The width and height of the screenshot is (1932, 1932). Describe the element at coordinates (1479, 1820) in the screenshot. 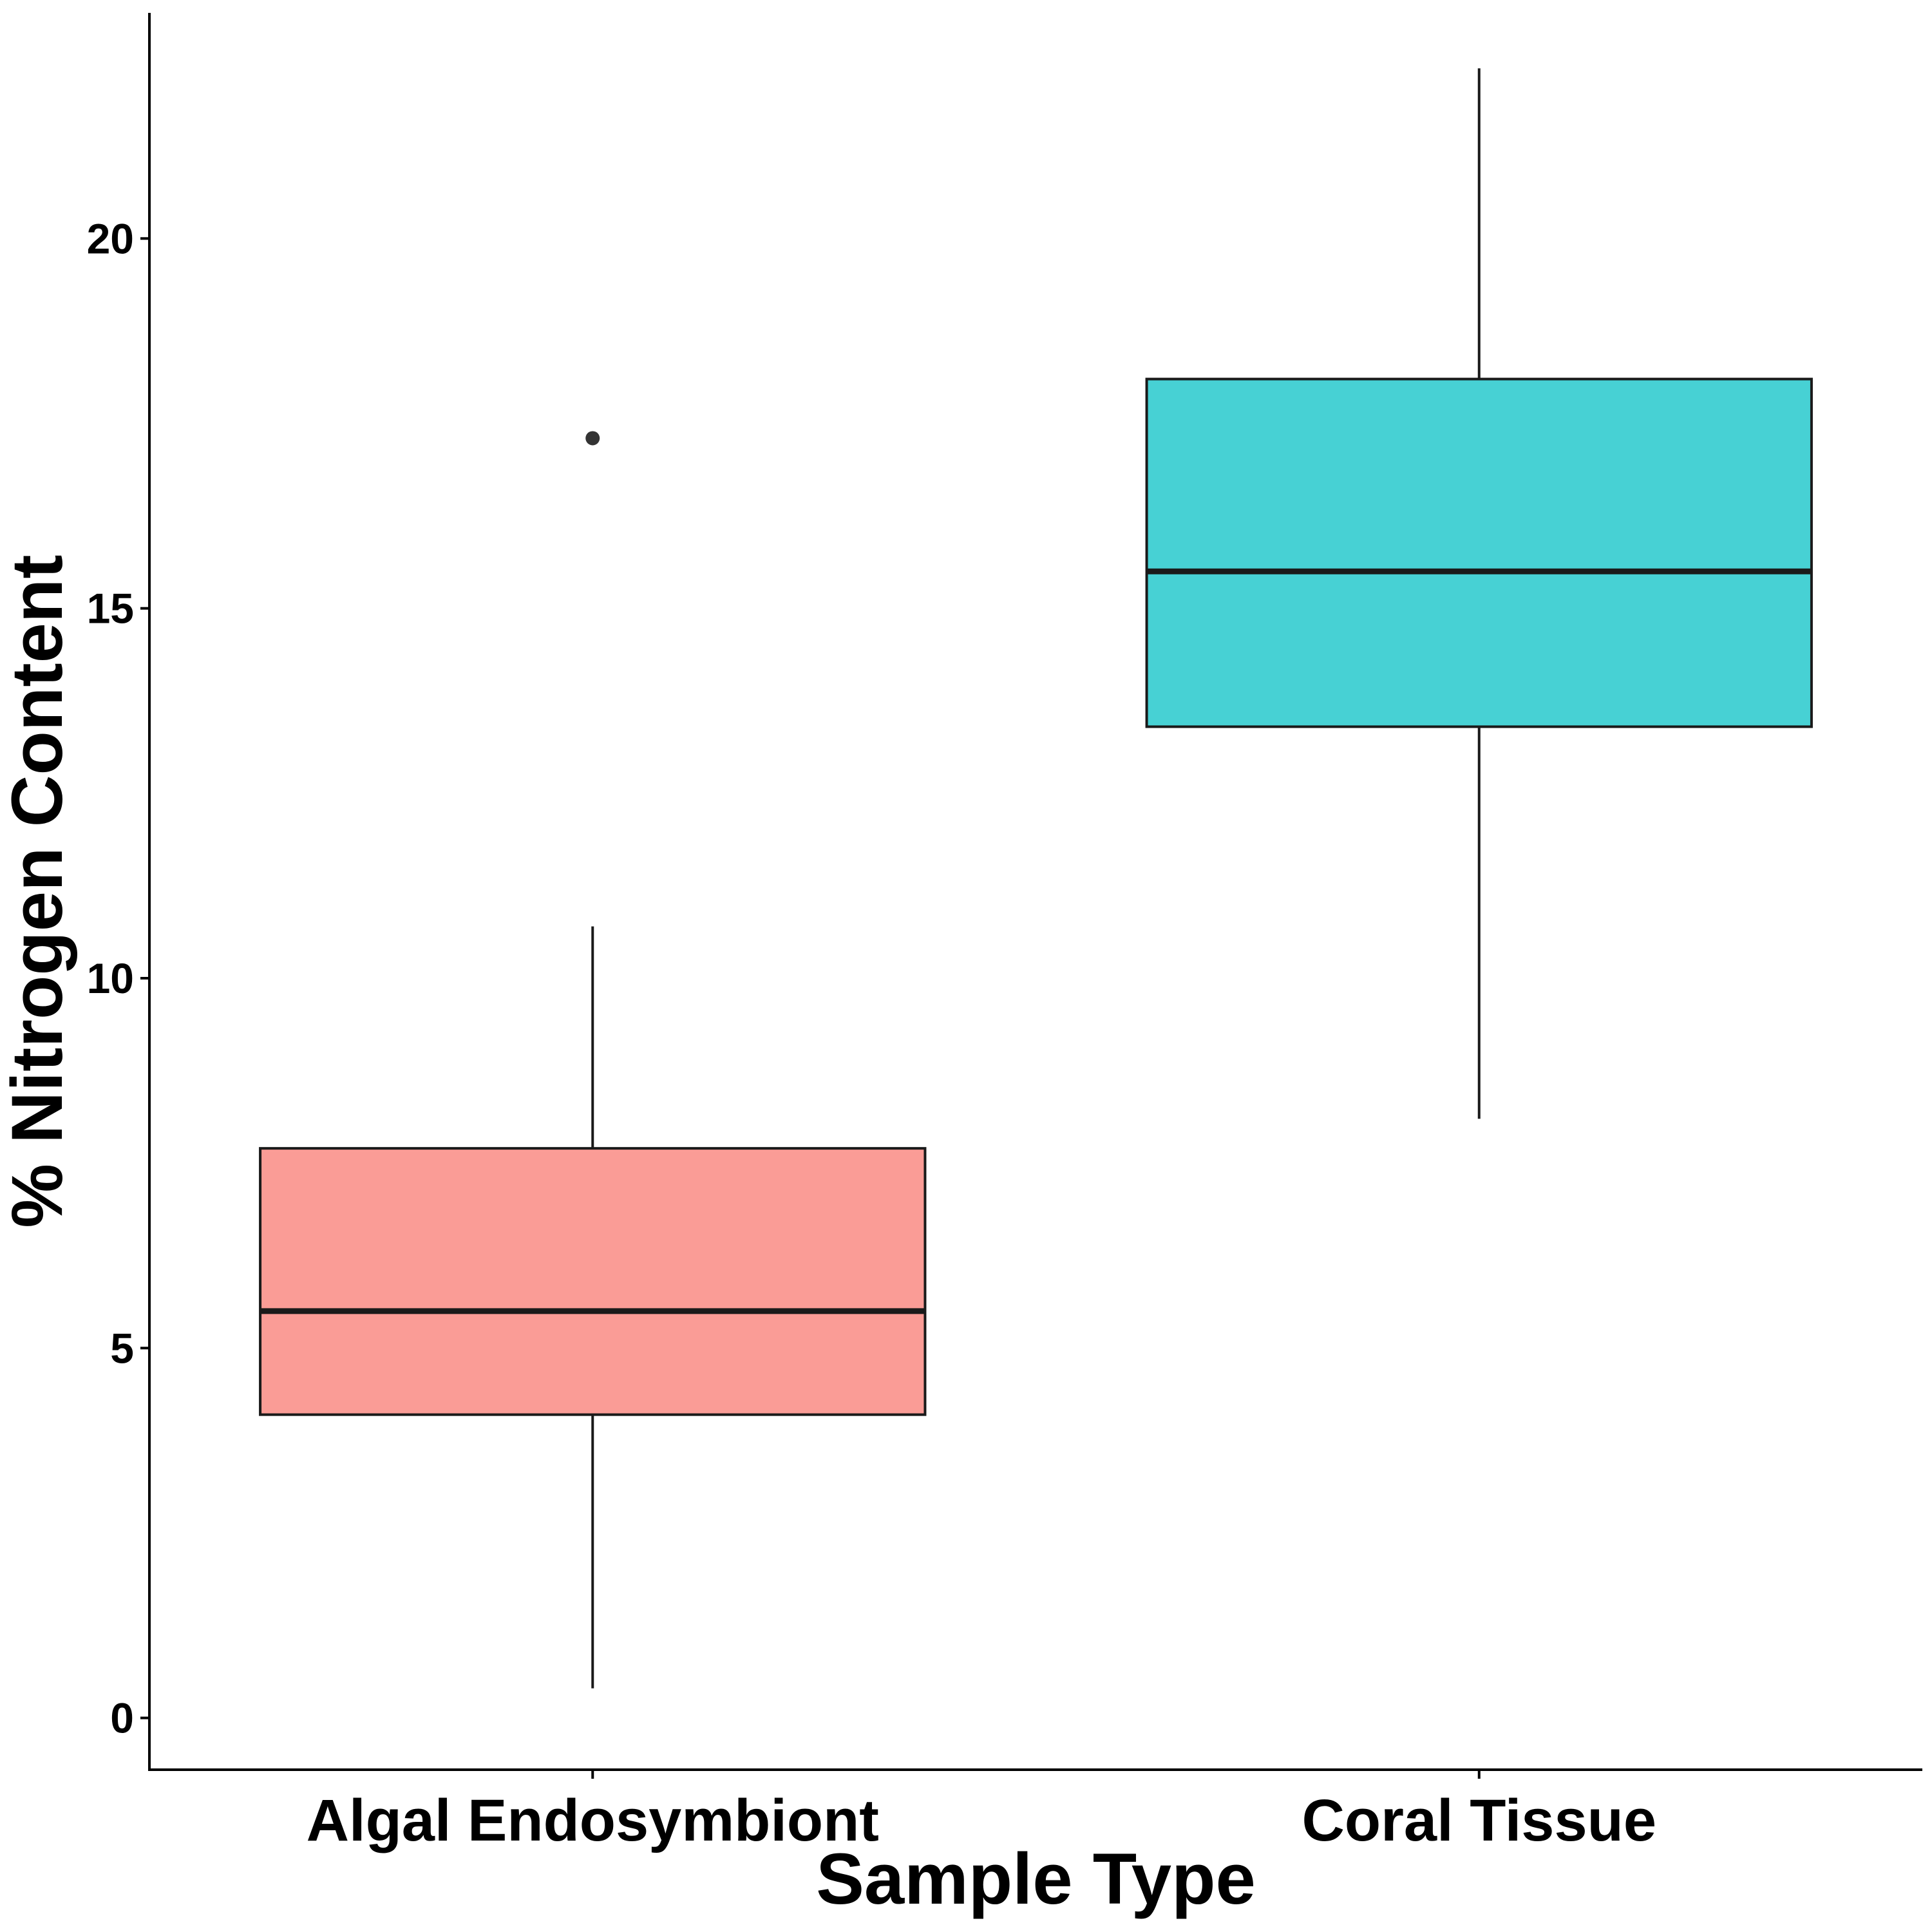

I see `x-tick-label: Coral Tissue` at that location.